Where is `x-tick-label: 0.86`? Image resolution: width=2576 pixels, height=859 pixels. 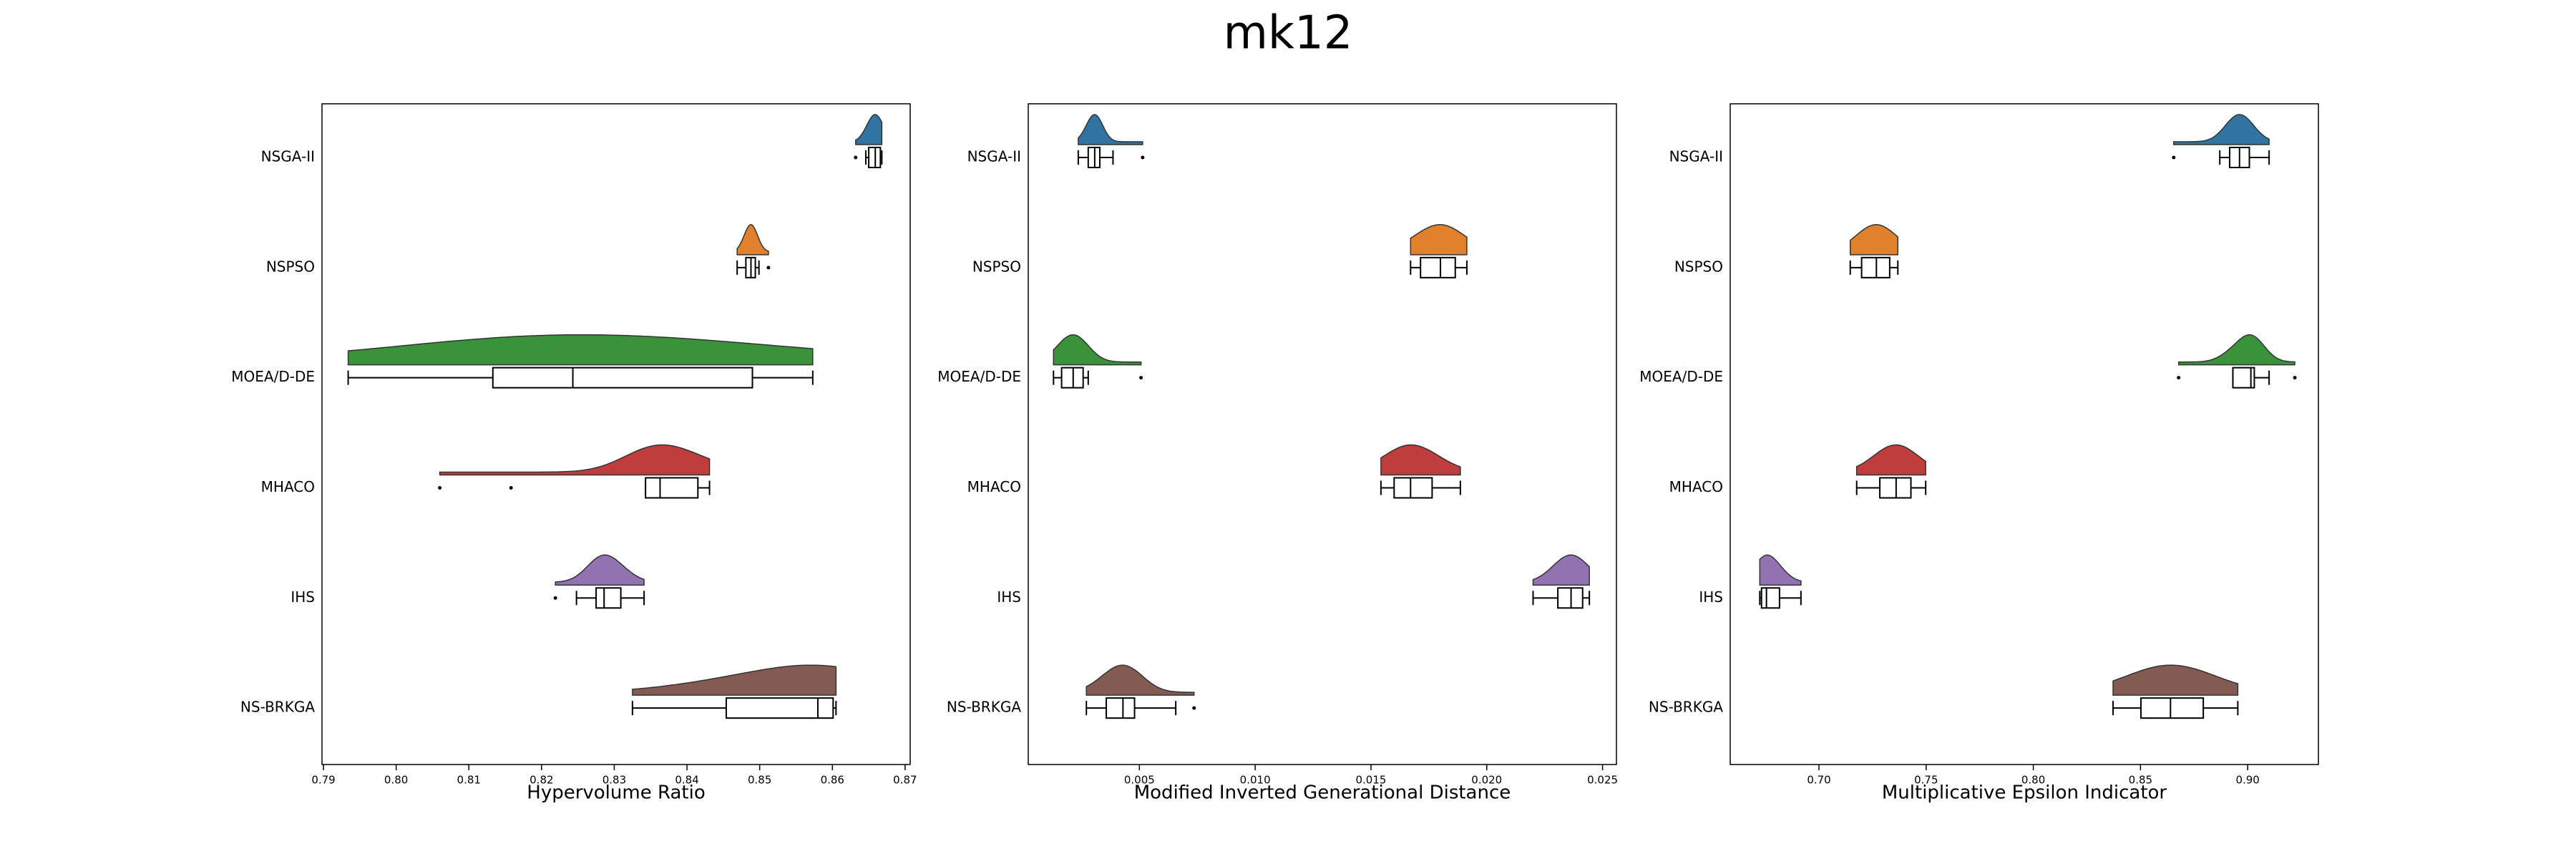 x-tick-label: 0.86 is located at coordinates (832, 780).